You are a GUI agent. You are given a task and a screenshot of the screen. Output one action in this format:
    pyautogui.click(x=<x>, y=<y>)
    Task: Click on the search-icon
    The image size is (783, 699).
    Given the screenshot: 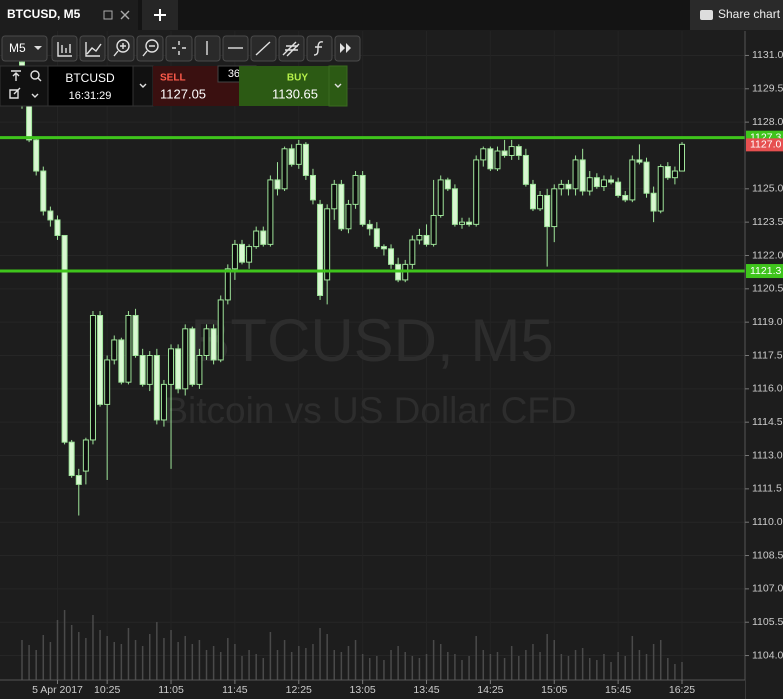 What is the action you would take?
    pyautogui.click(x=35, y=75)
    